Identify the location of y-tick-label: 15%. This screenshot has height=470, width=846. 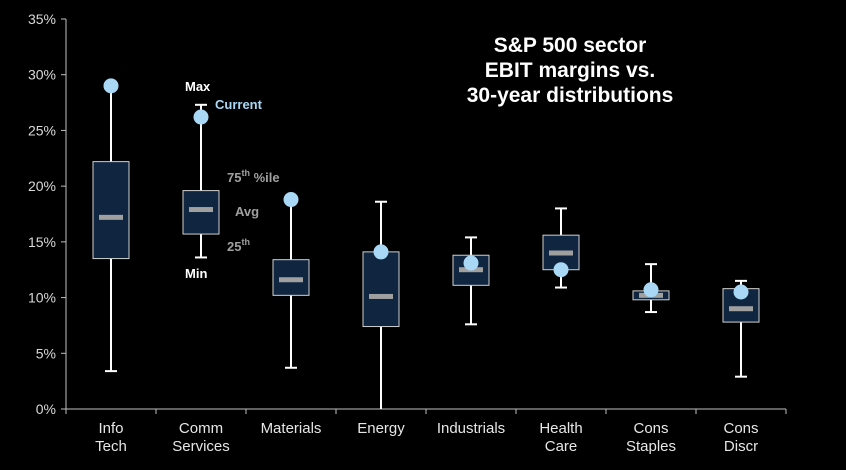
(42, 242).